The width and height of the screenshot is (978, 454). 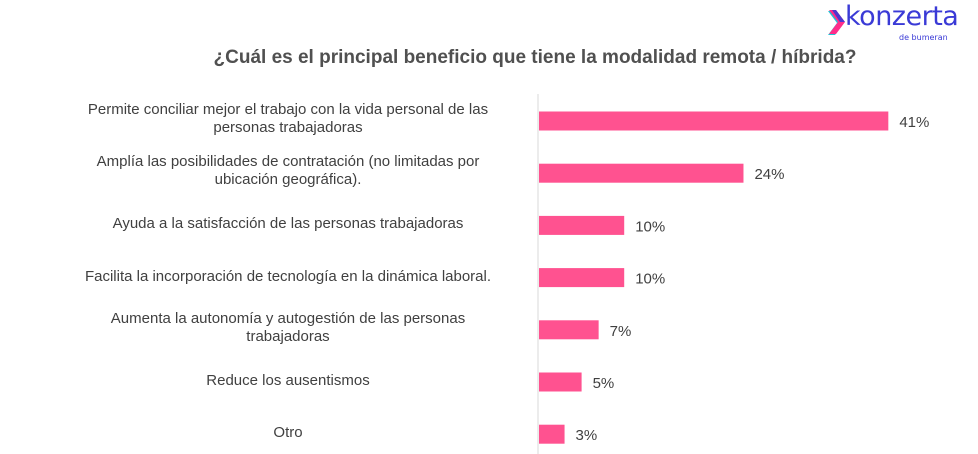 I want to click on data-label: 24%, so click(x=769, y=174).